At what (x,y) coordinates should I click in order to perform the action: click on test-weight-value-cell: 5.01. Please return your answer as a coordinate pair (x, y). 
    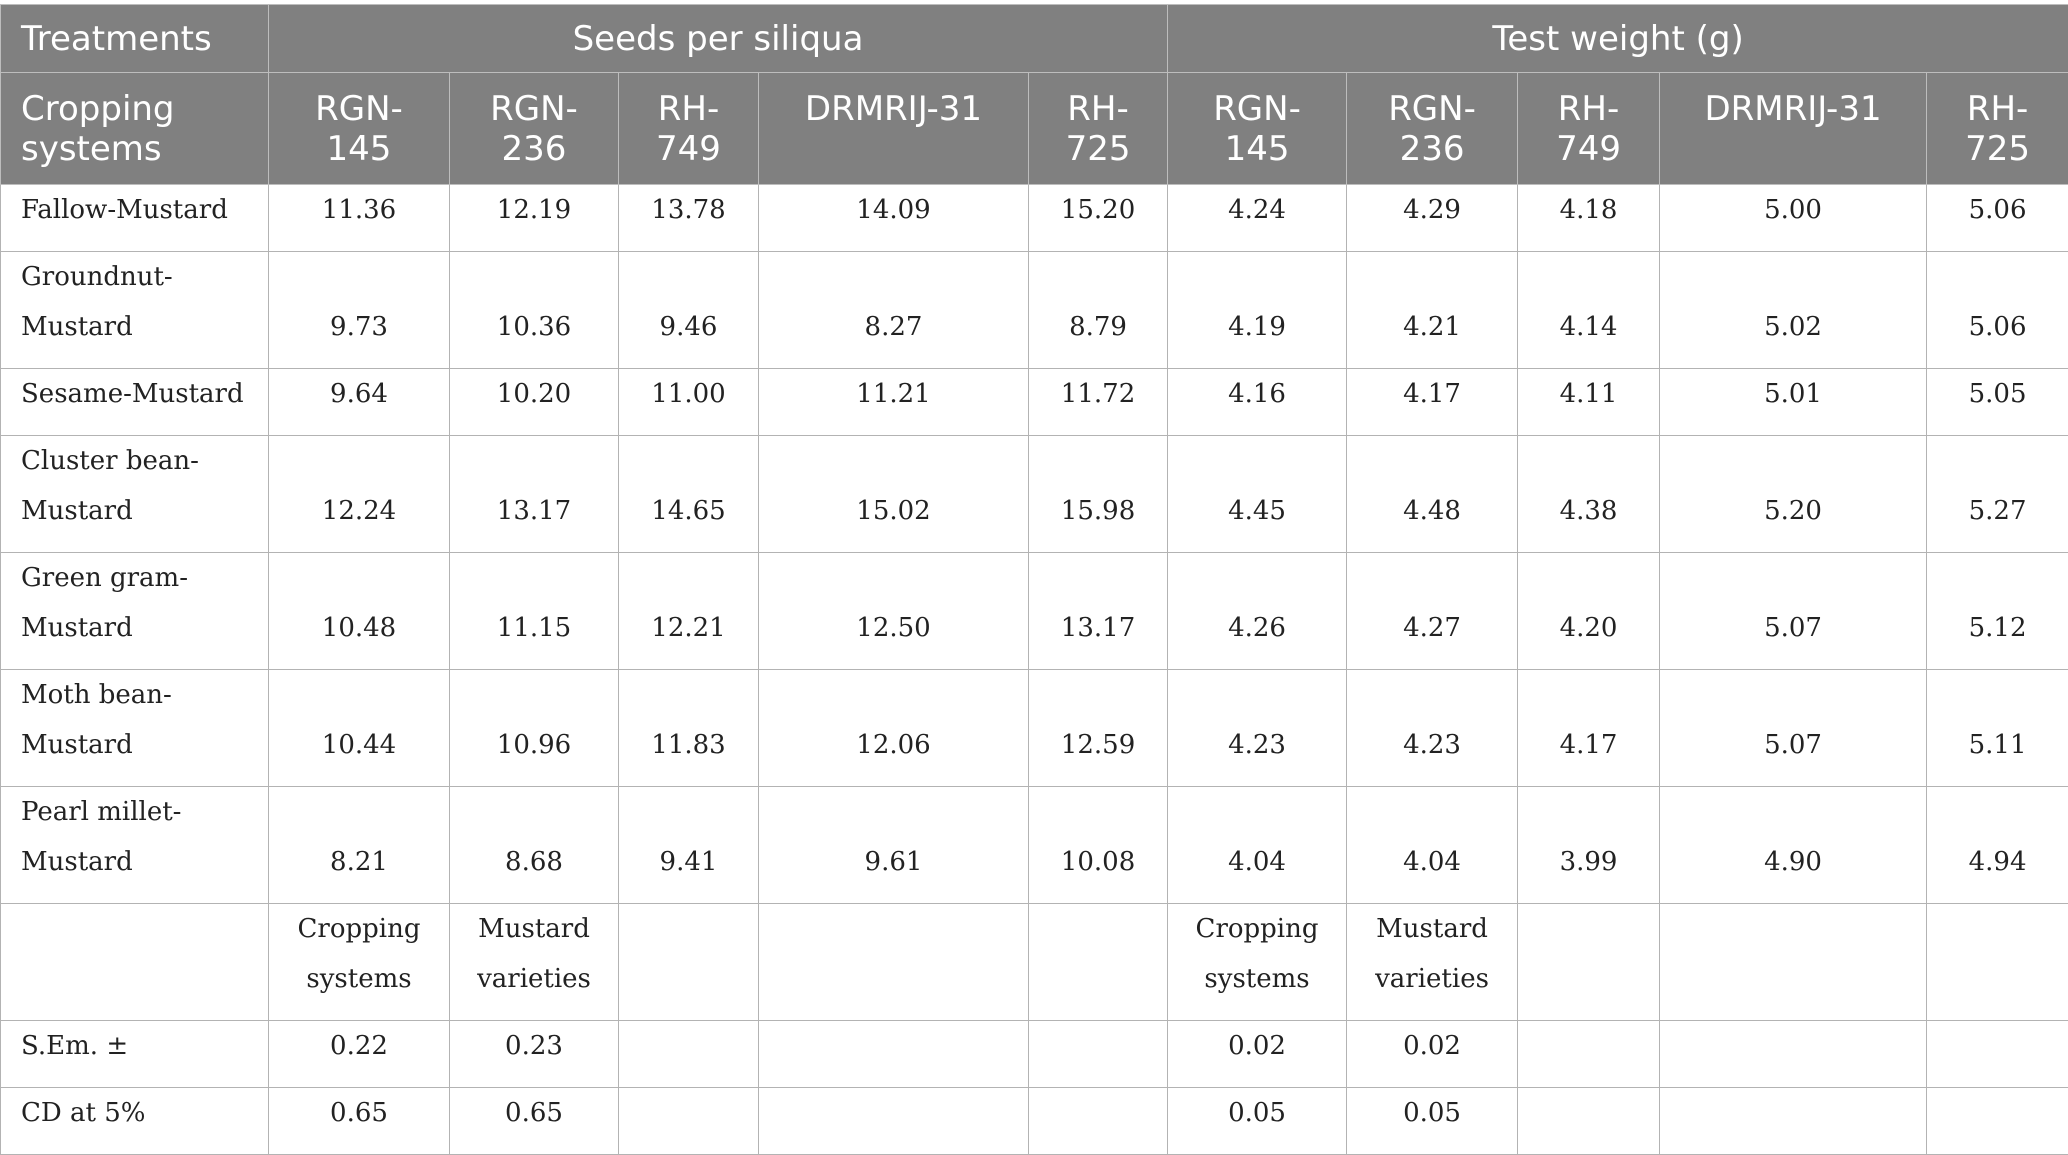
    Looking at the image, I should click on (1793, 402).